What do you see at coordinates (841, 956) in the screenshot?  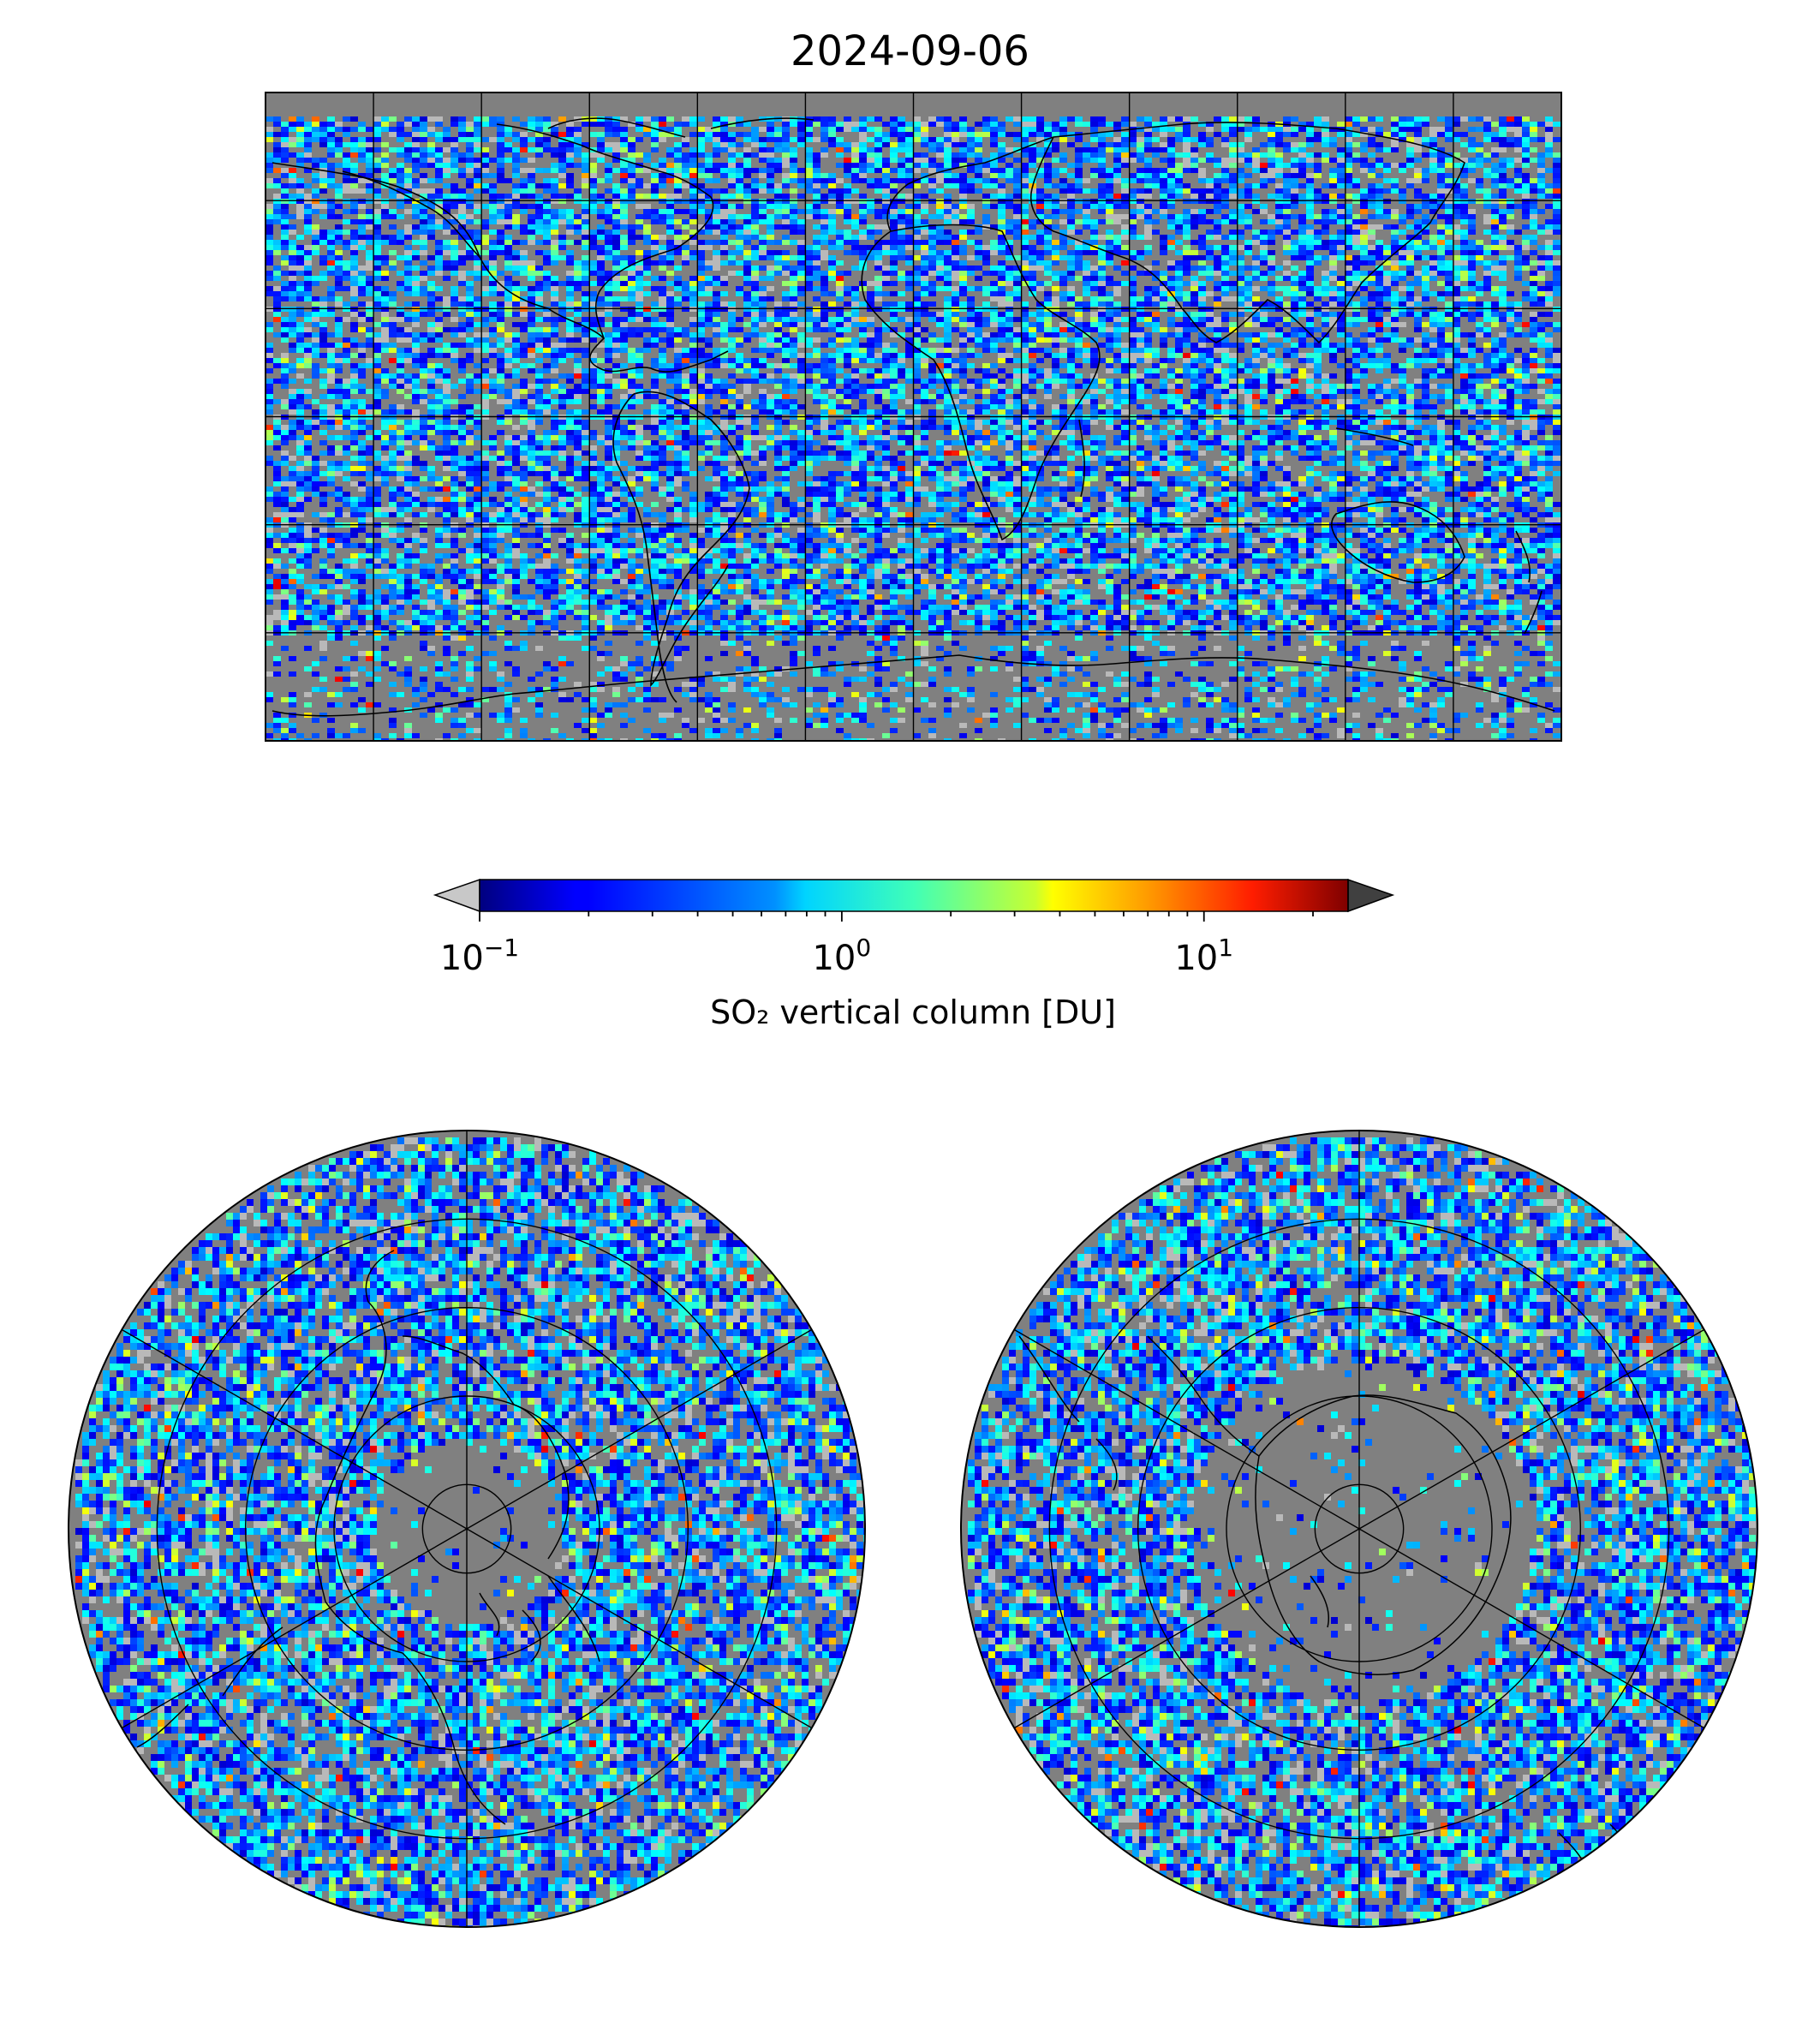 I see `colorbar-tick-label: 10⁰` at bounding box center [841, 956].